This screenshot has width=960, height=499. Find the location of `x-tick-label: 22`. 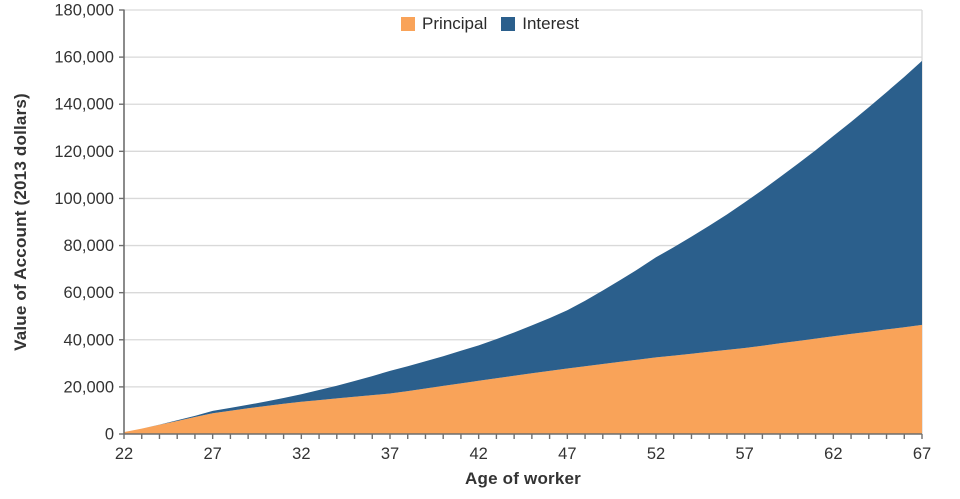

x-tick-label: 22 is located at coordinates (124, 454).